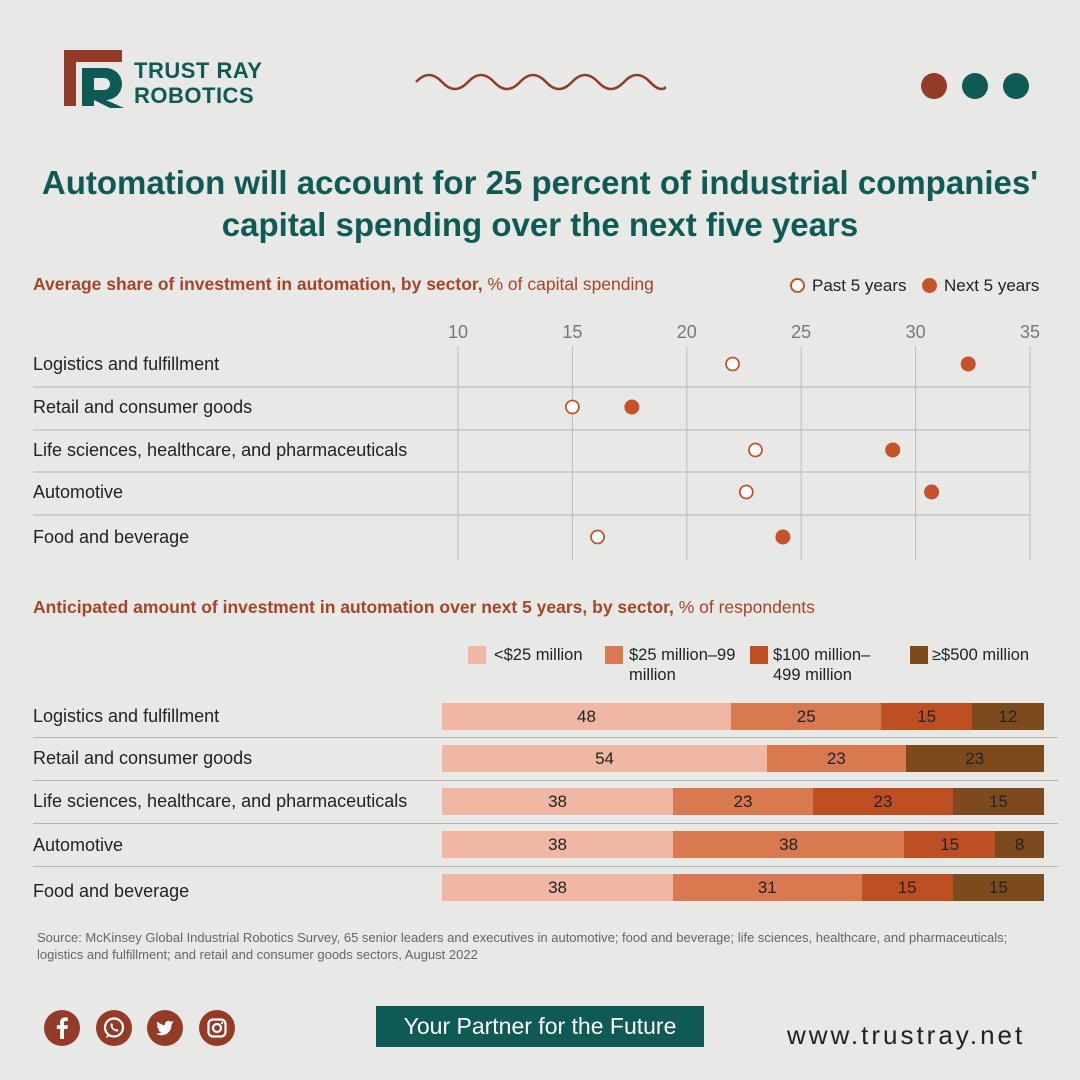 The width and height of the screenshot is (1080, 1080). Describe the element at coordinates (822, 665) in the screenshot. I see `legend-label-3: $100 million–499 million` at that location.